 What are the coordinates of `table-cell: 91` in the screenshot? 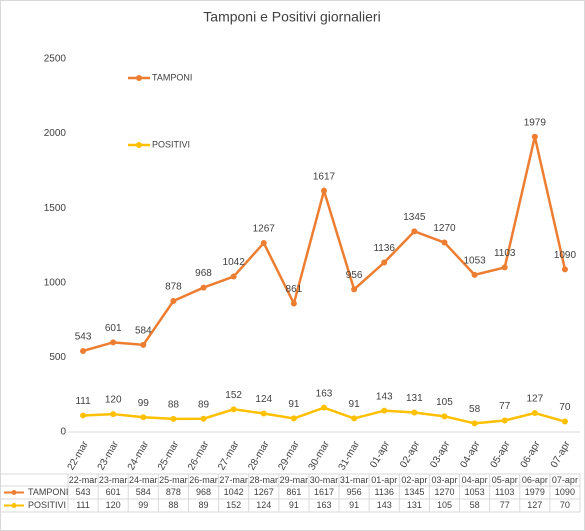 It's located at (294, 505).